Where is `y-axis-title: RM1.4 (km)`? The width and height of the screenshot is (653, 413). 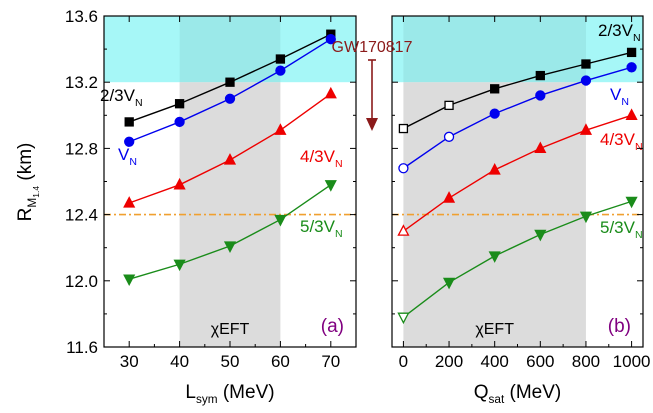 y-axis-title: RM1.4 (km) is located at coordinates (28, 182).